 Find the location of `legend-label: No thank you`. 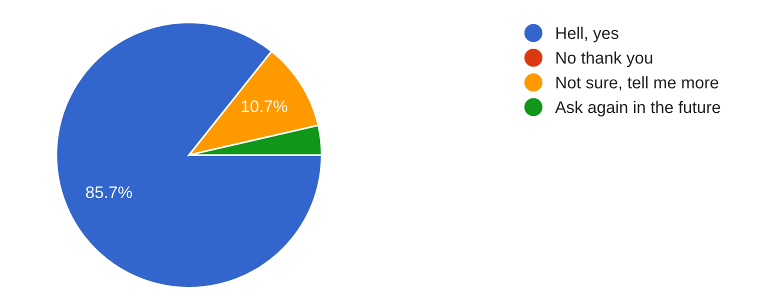

legend-label: No thank you is located at coordinates (604, 60).